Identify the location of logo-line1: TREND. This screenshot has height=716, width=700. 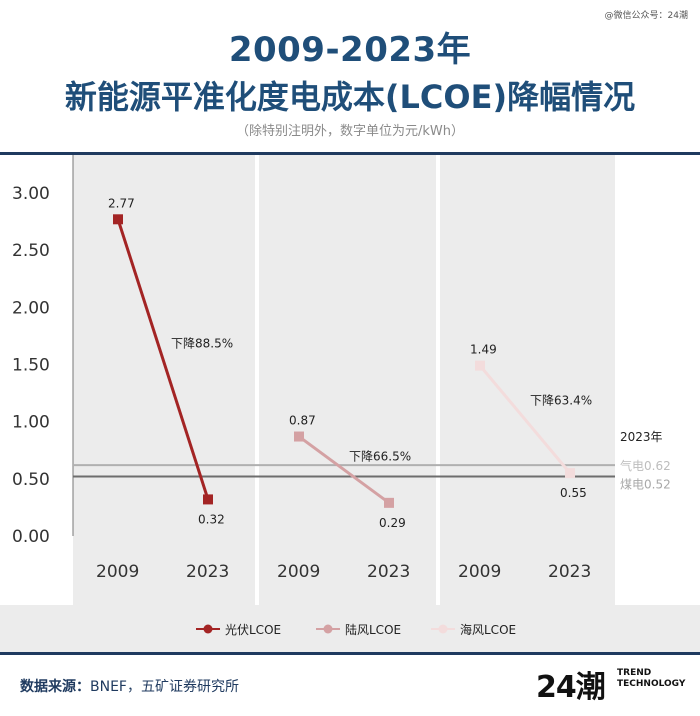
(634, 673).